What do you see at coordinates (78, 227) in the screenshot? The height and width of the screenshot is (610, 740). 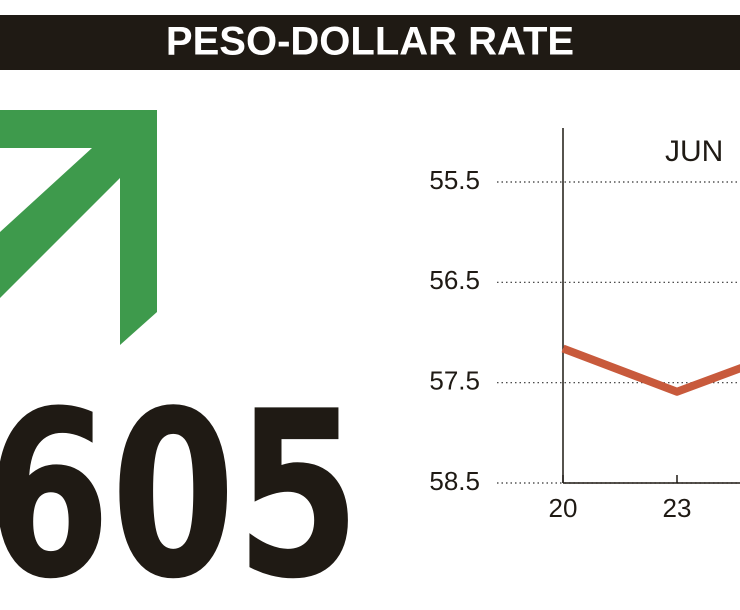 I see `up-arrow` at bounding box center [78, 227].